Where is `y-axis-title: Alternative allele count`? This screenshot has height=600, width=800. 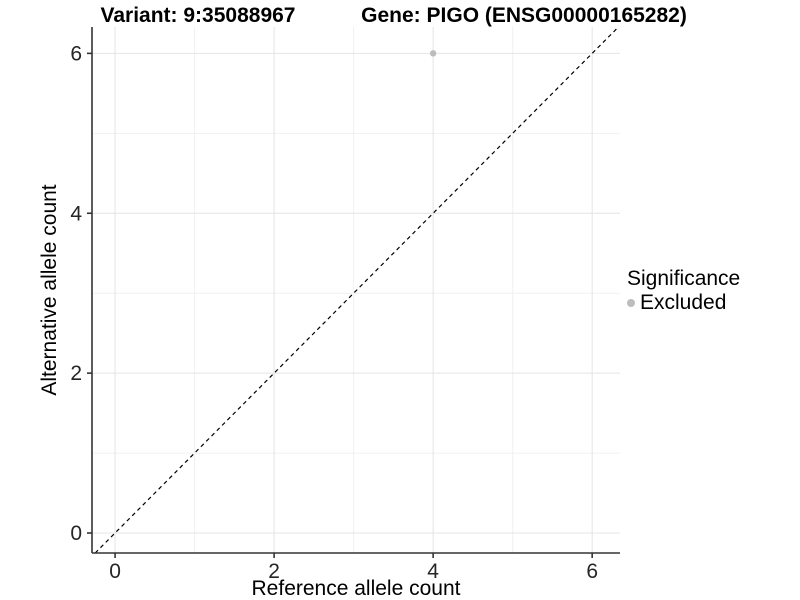
y-axis-title: Alternative allele count is located at coordinates (49, 290).